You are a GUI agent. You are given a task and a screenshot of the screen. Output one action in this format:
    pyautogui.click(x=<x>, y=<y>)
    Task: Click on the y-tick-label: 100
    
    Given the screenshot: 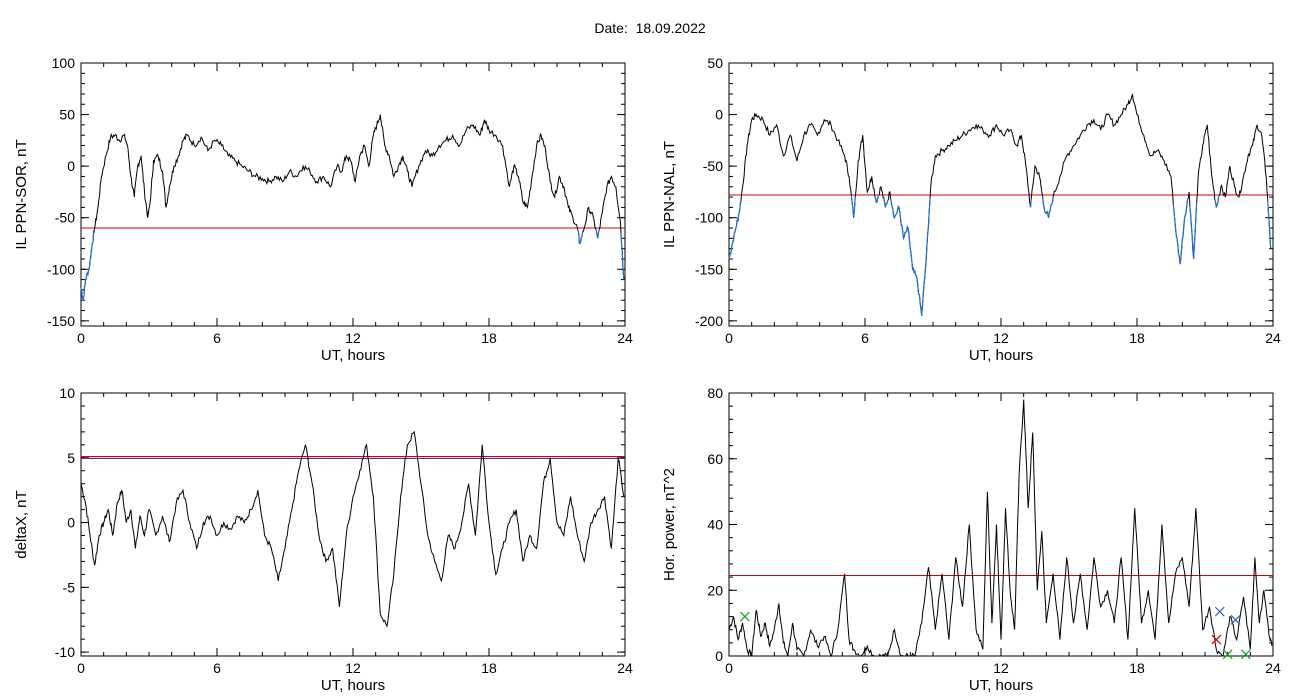 What is the action you would take?
    pyautogui.click(x=64, y=63)
    